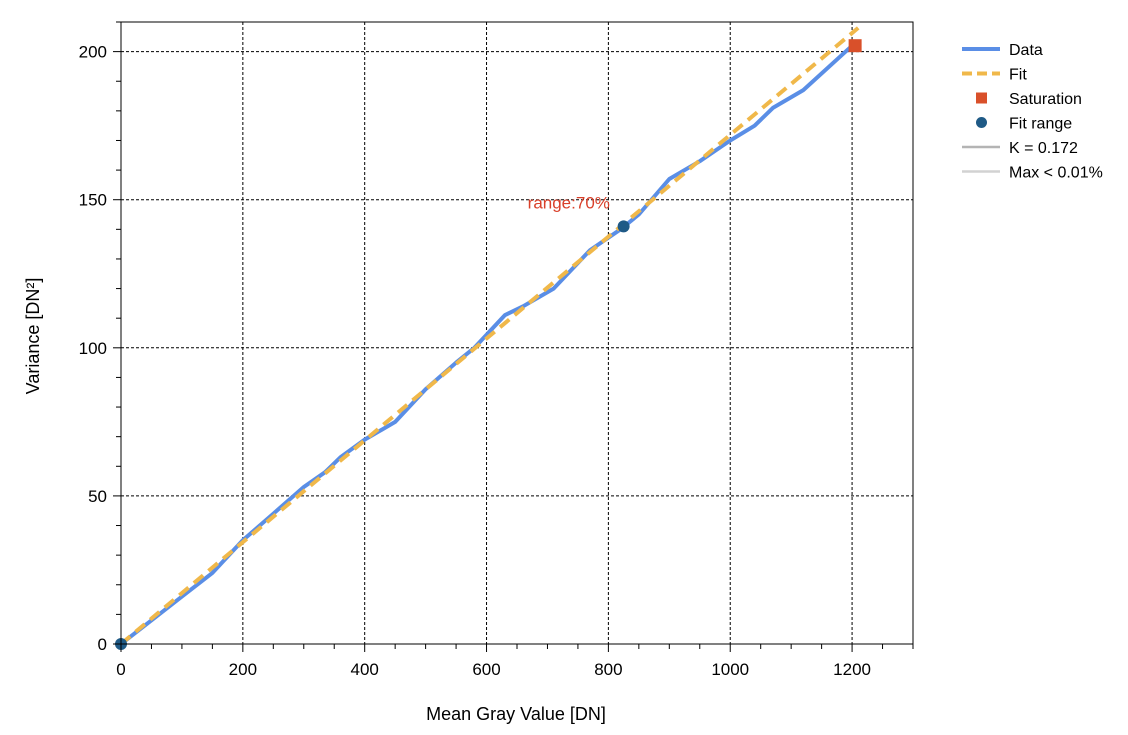  Describe the element at coordinates (33, 336) in the screenshot. I see `y-axis-title: Variance [DN²]` at that location.